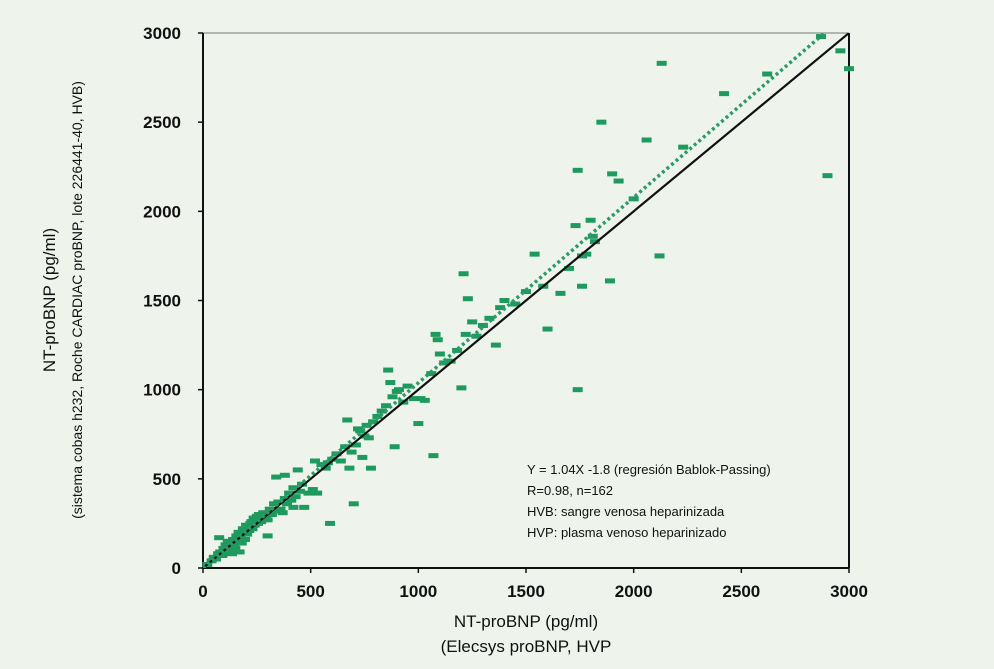 Image resolution: width=994 pixels, height=669 pixels. I want to click on annotation-correlation: R=0.98, n=162, so click(570, 490).